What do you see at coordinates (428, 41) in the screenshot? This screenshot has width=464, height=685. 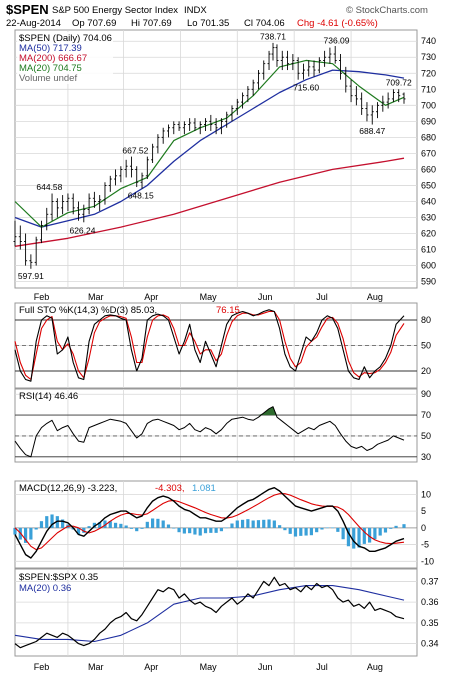 I see `y-tick-label: 740` at bounding box center [428, 41].